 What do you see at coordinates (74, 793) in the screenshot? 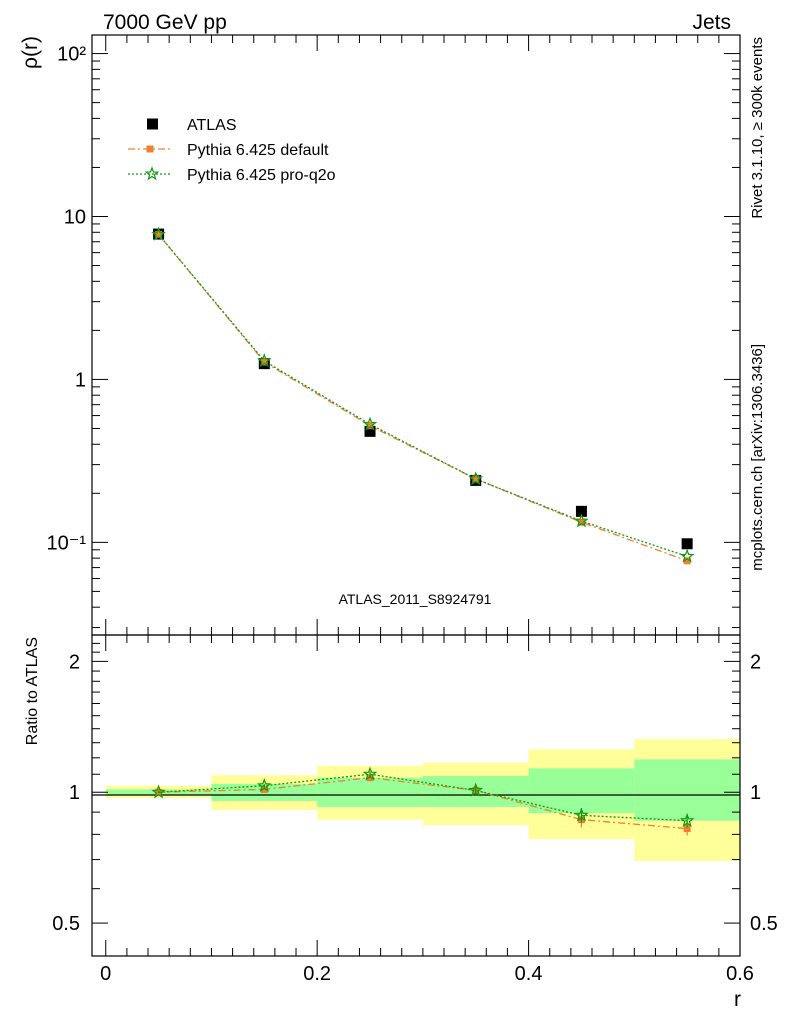
I see `ratio-y-tick-label-left: 1` at bounding box center [74, 793].